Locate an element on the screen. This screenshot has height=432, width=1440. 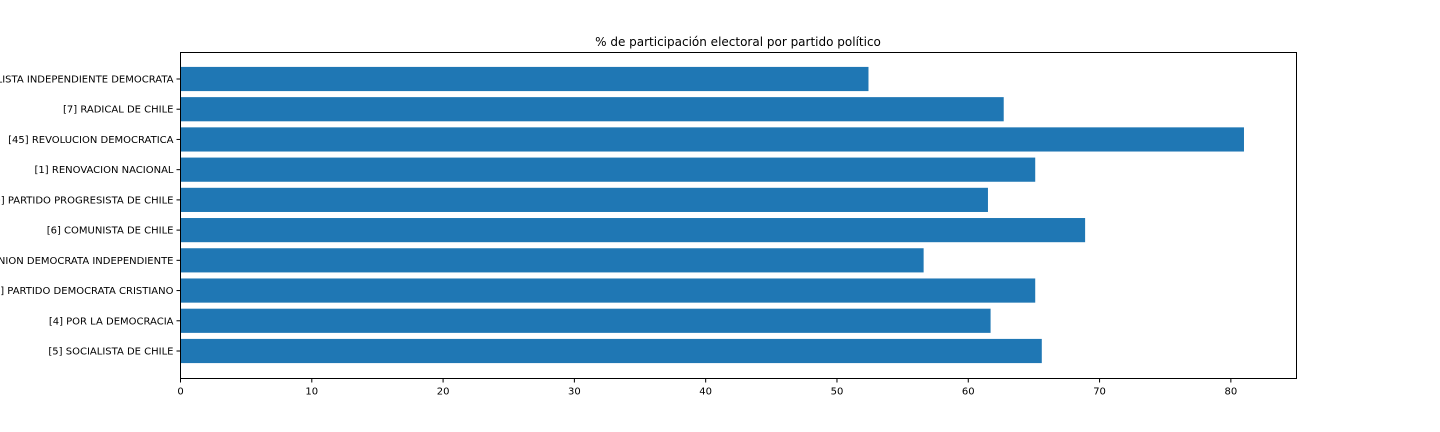
y-tick-label: [5] SOCIALISTA DE CHILE is located at coordinates (110, 352).